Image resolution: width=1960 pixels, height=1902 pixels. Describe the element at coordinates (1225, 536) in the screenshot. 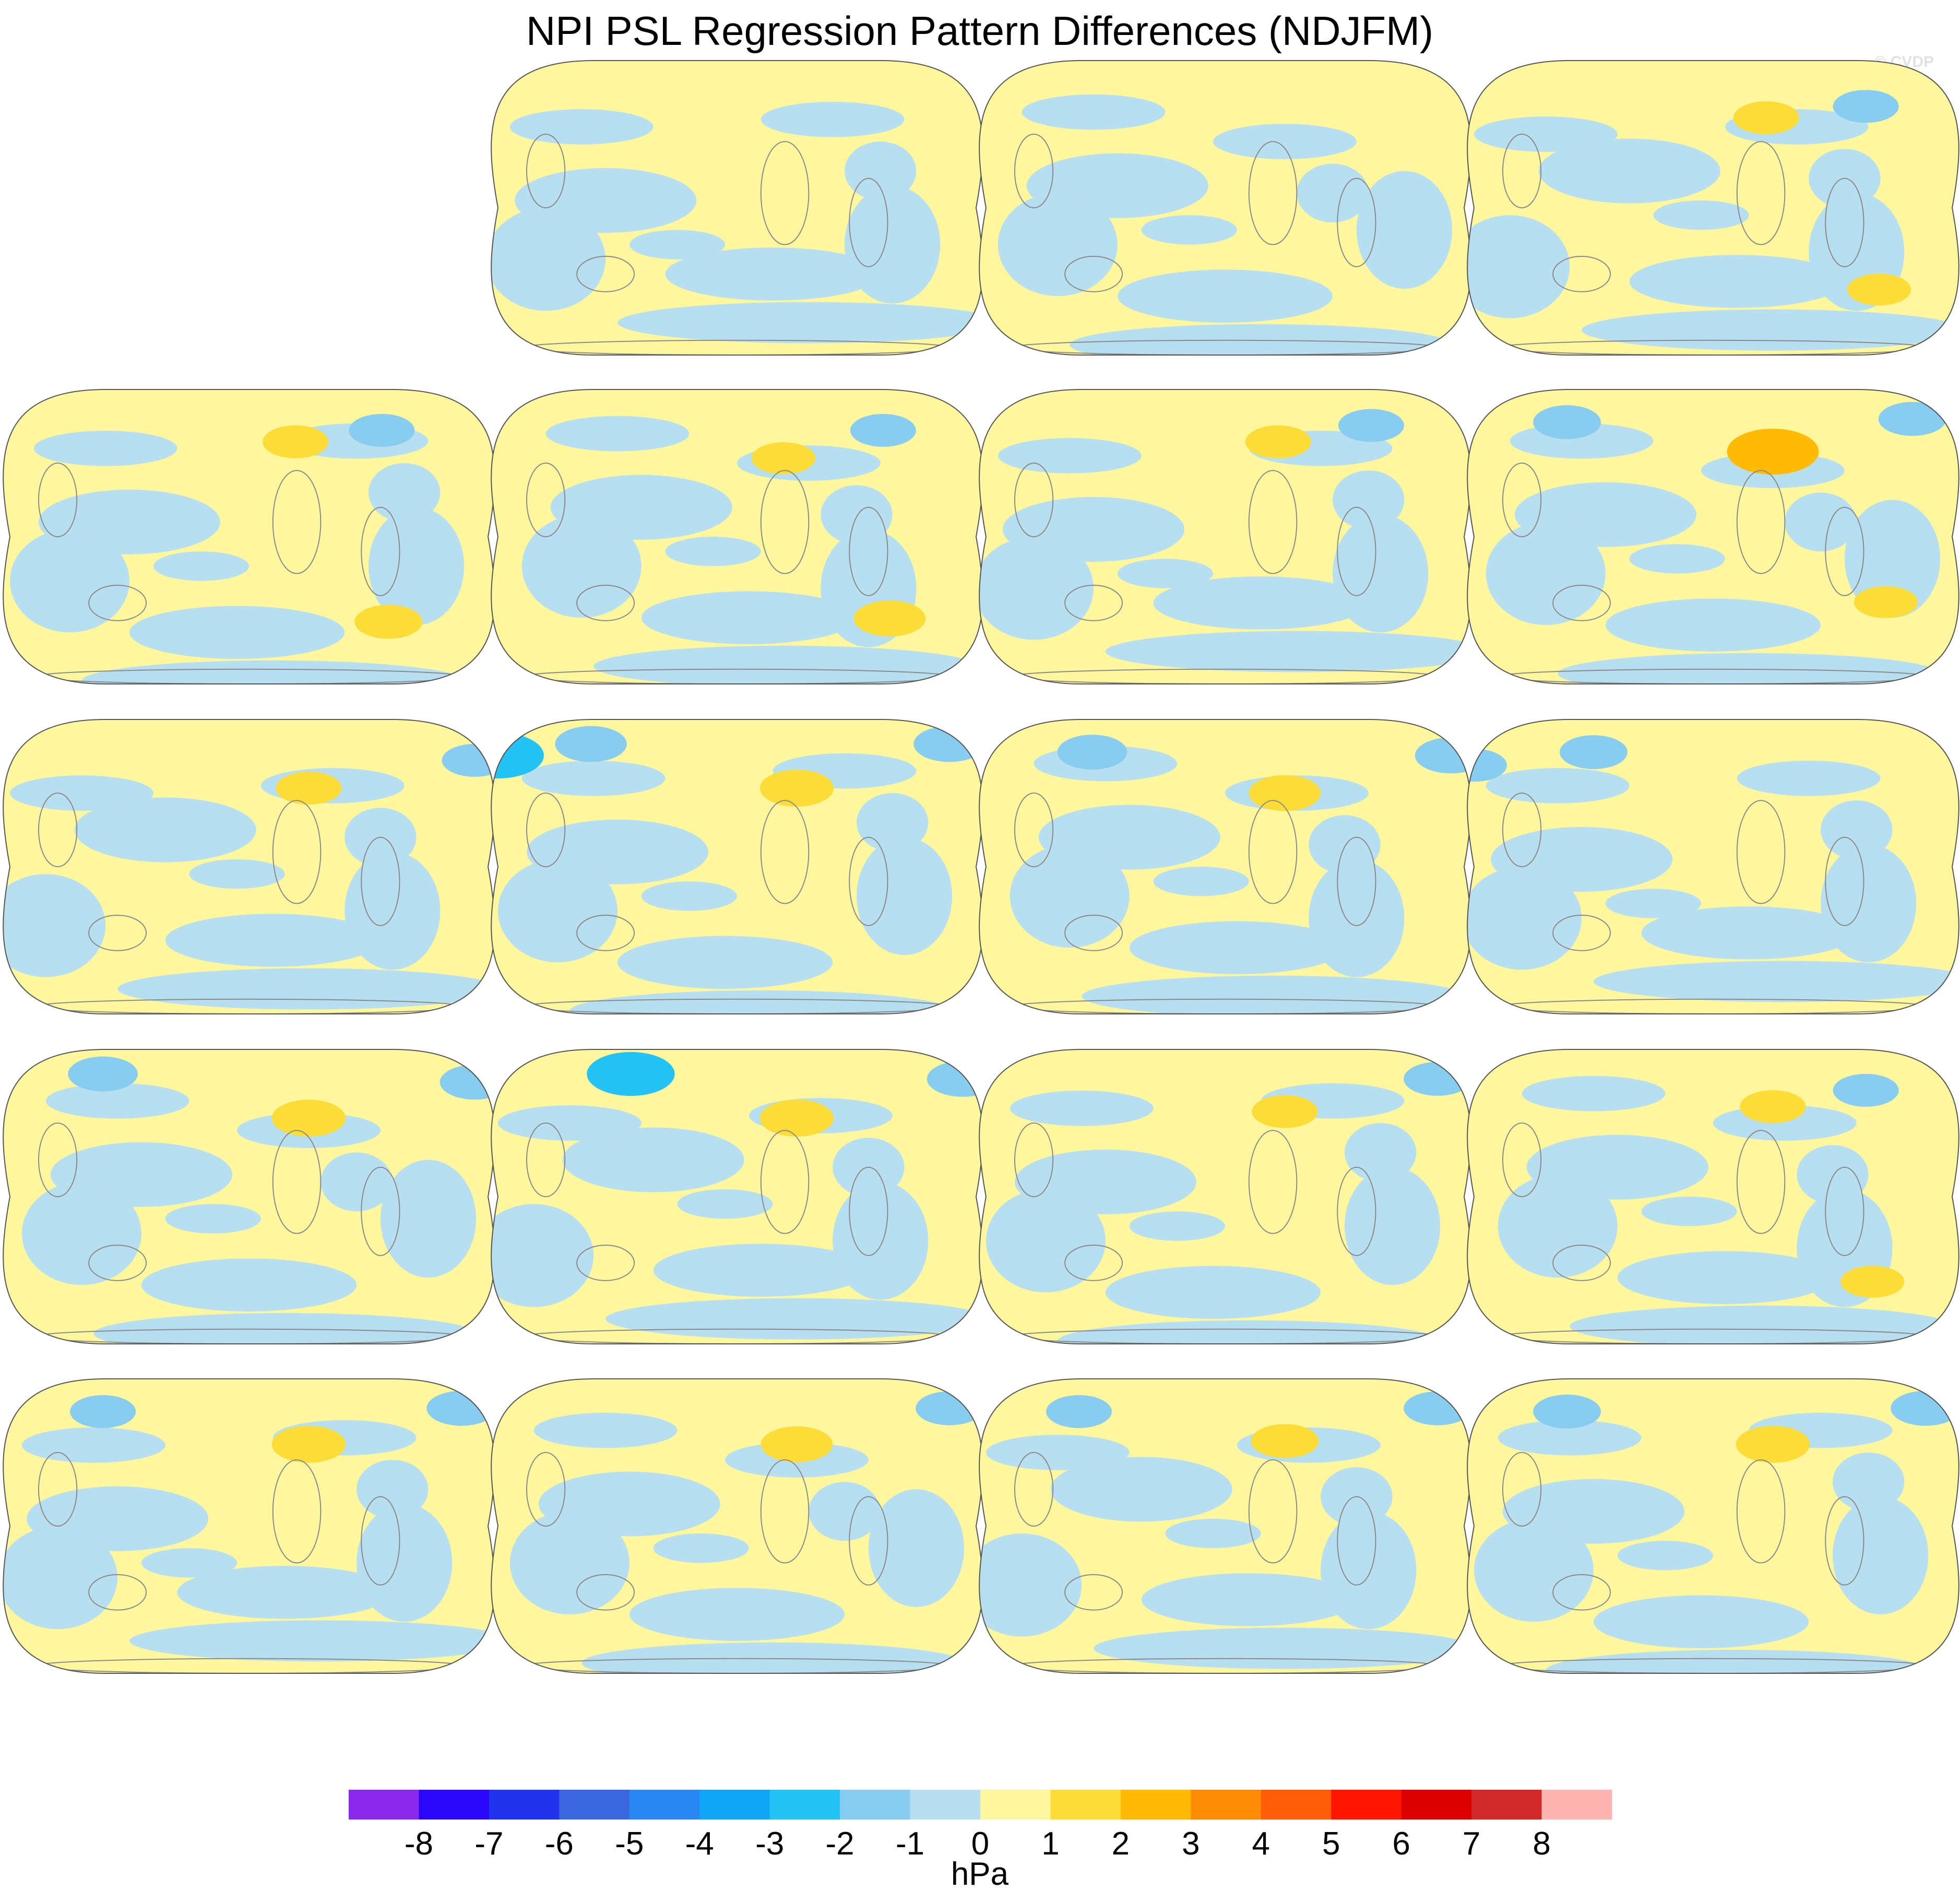

I see `map-panel: CESM3 BLT1850 166 5-94-ERA5` at that location.